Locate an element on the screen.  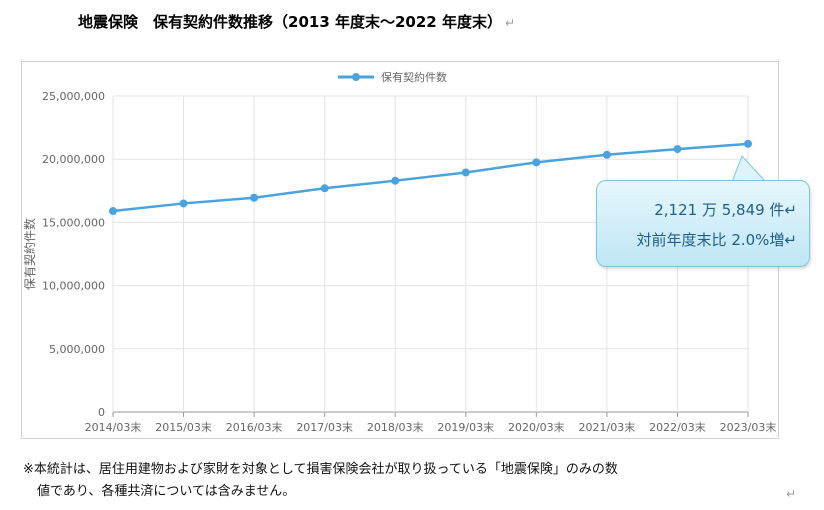
x-tick-label: 2017/03末 is located at coordinates (324, 427).